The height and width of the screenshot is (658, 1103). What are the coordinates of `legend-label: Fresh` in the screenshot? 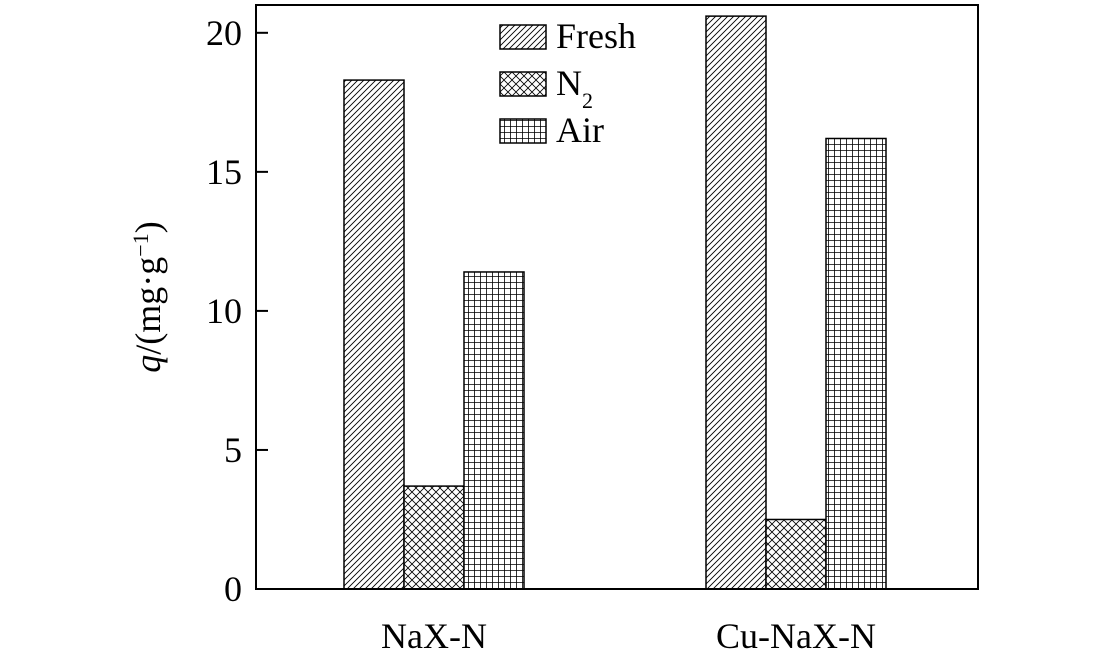 It's located at (596, 36).